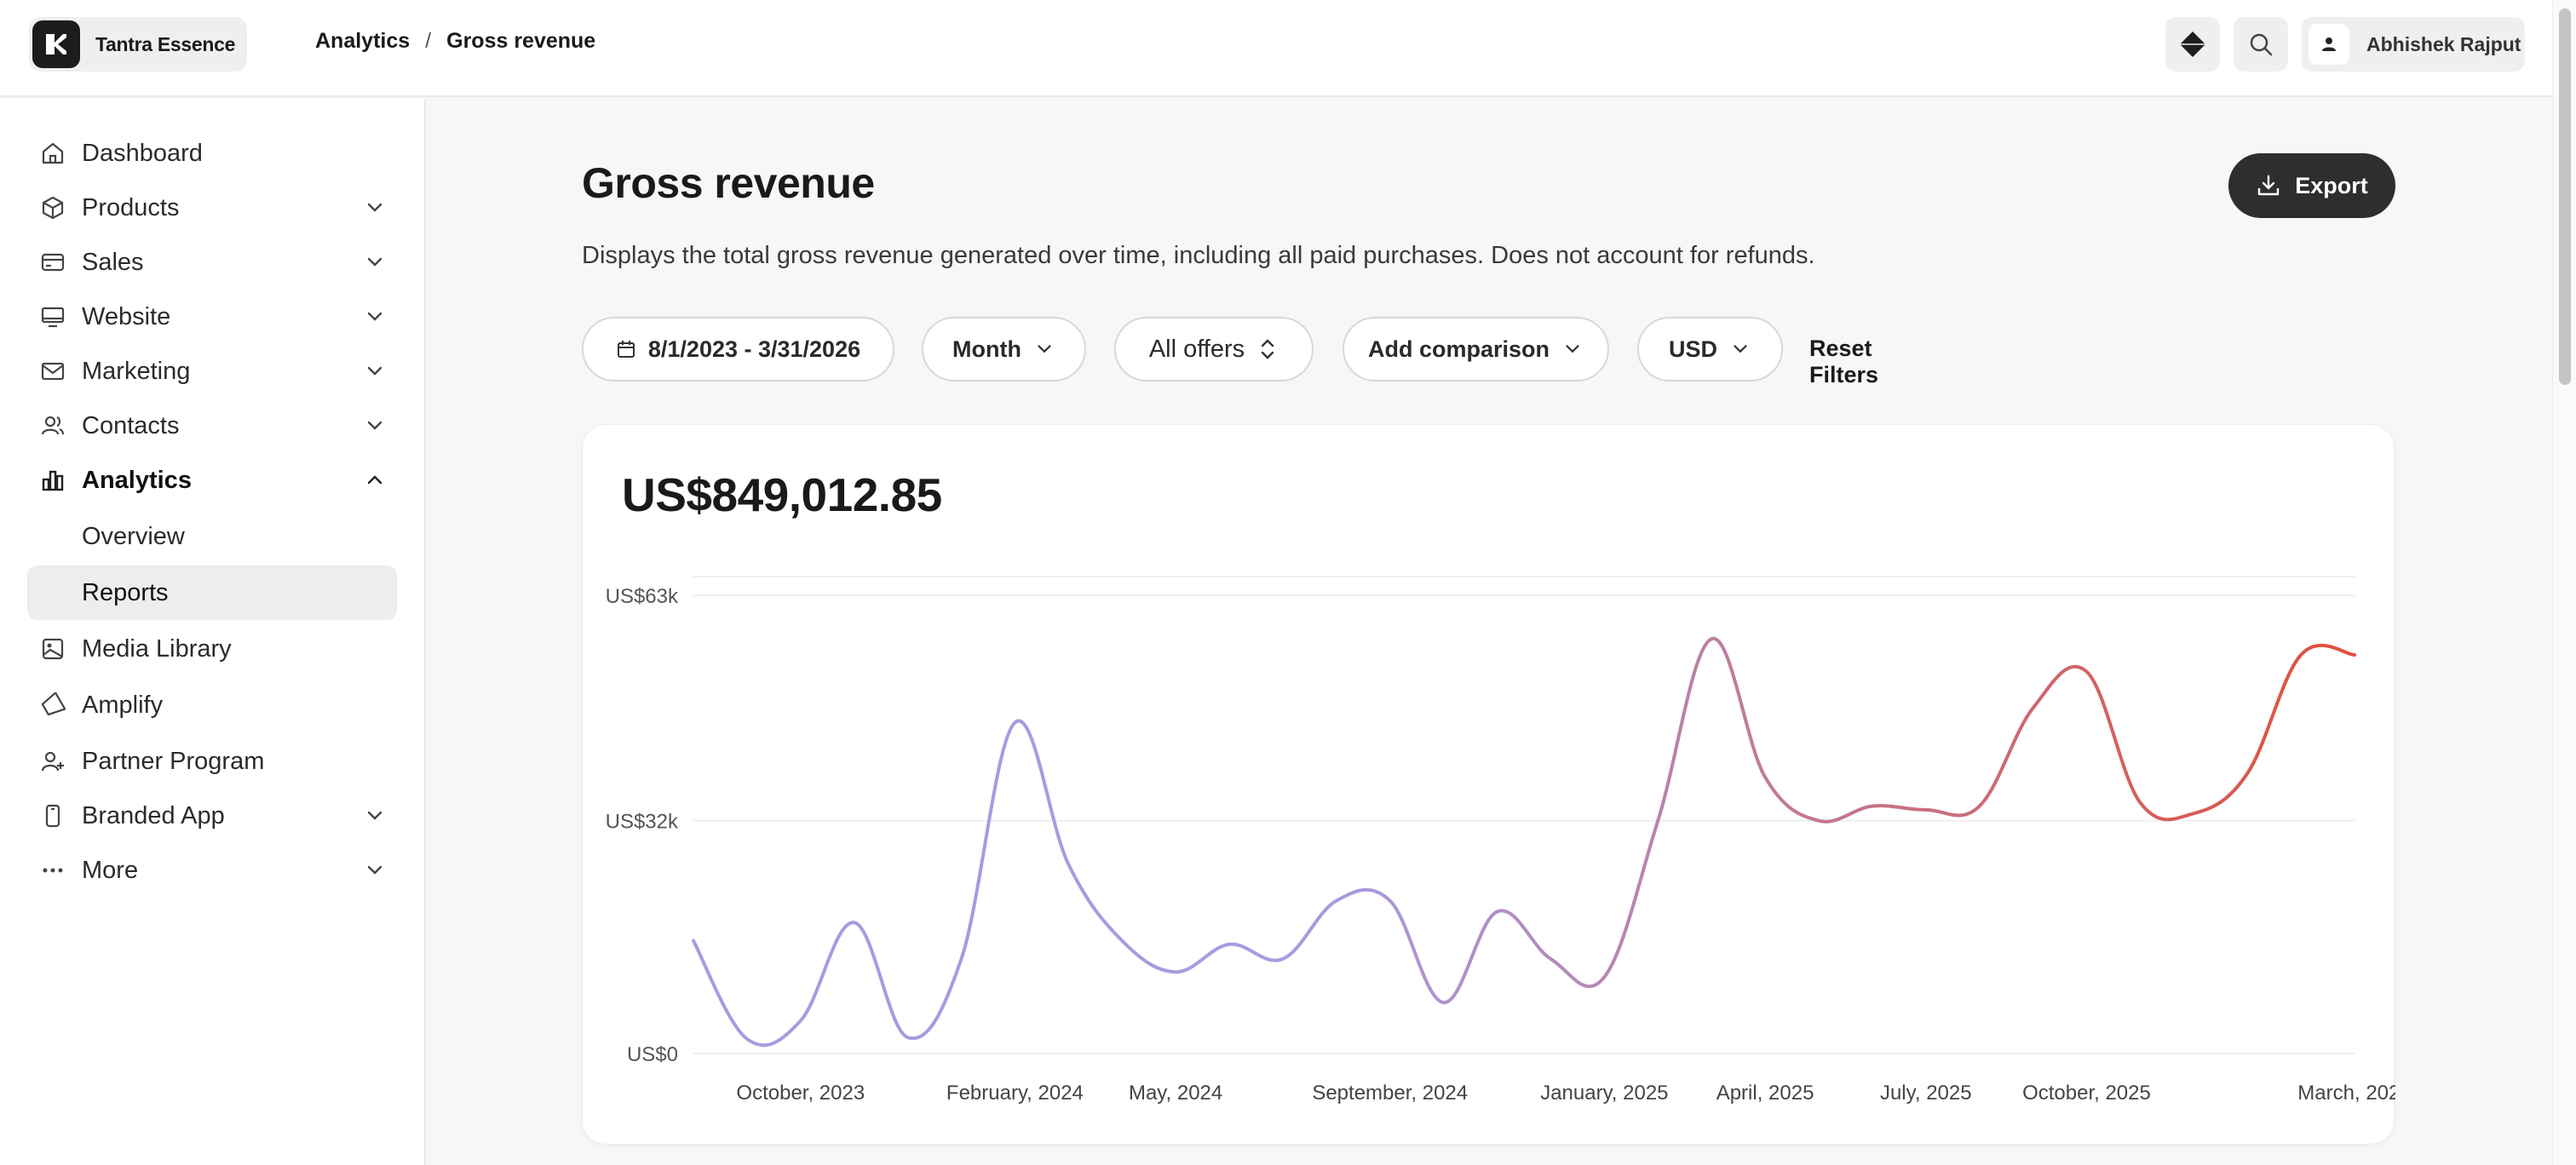 The image size is (2576, 1165). Describe the element at coordinates (212, 154) in the screenshot. I see `sidebar-item-dashboard: Dashboard` at that location.